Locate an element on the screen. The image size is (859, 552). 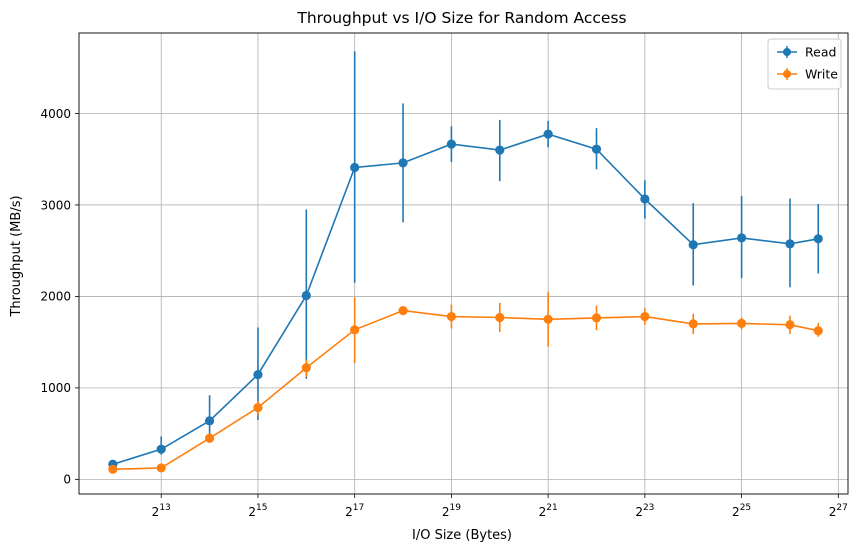
y-axis-label: Throughput (MB/s) is located at coordinates (16, 256).